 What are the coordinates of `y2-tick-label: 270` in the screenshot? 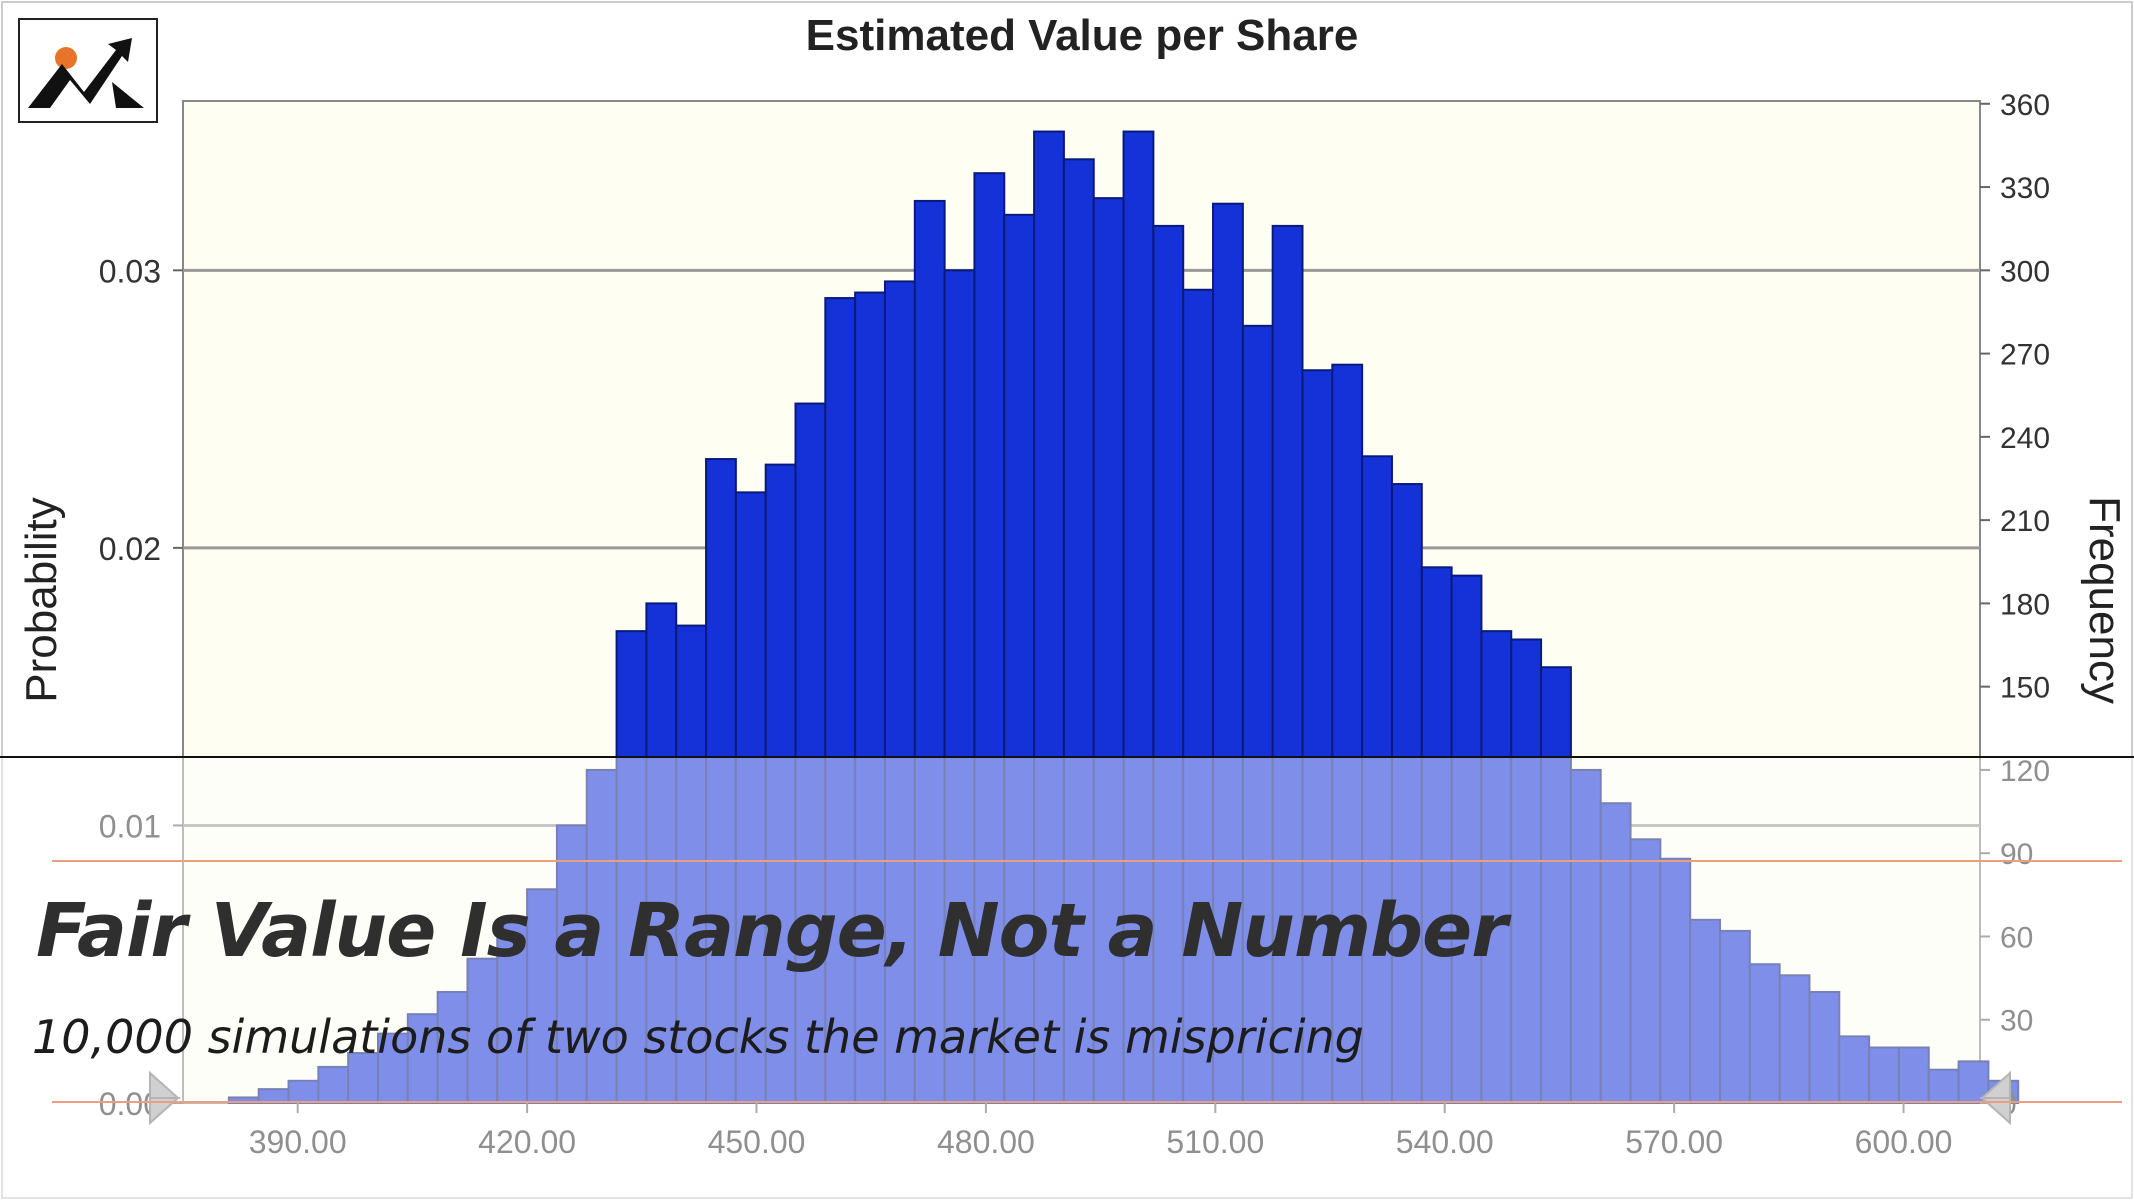 It's located at (2025, 355).